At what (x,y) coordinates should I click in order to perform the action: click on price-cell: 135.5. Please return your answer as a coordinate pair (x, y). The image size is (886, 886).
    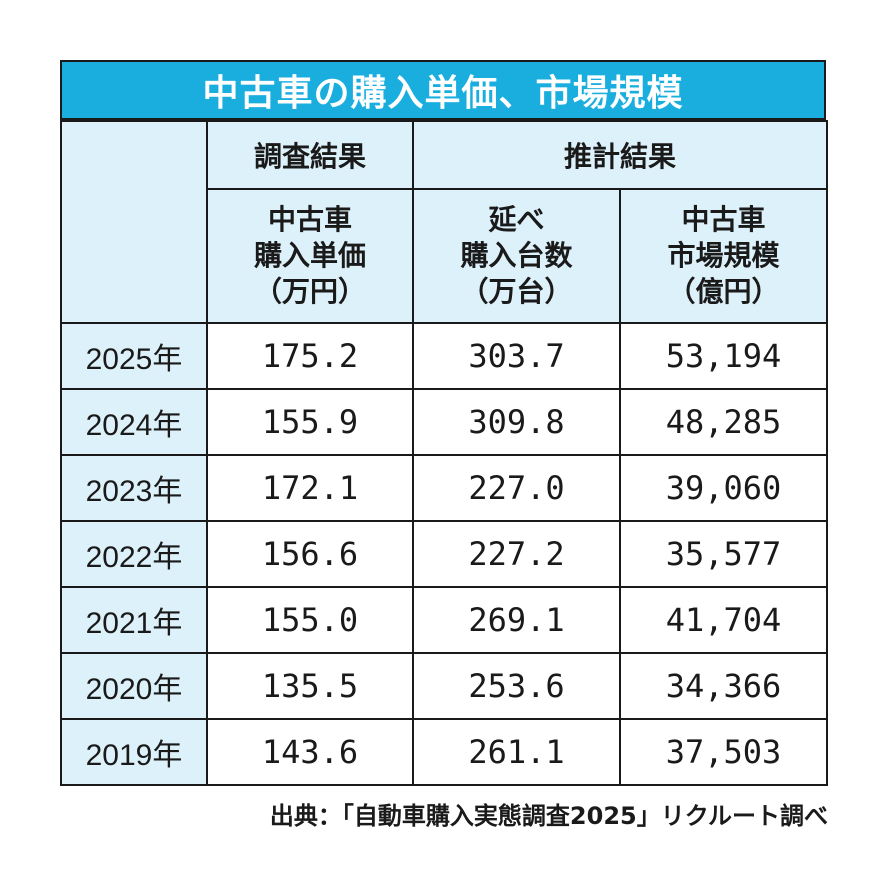
    Looking at the image, I should click on (310, 686).